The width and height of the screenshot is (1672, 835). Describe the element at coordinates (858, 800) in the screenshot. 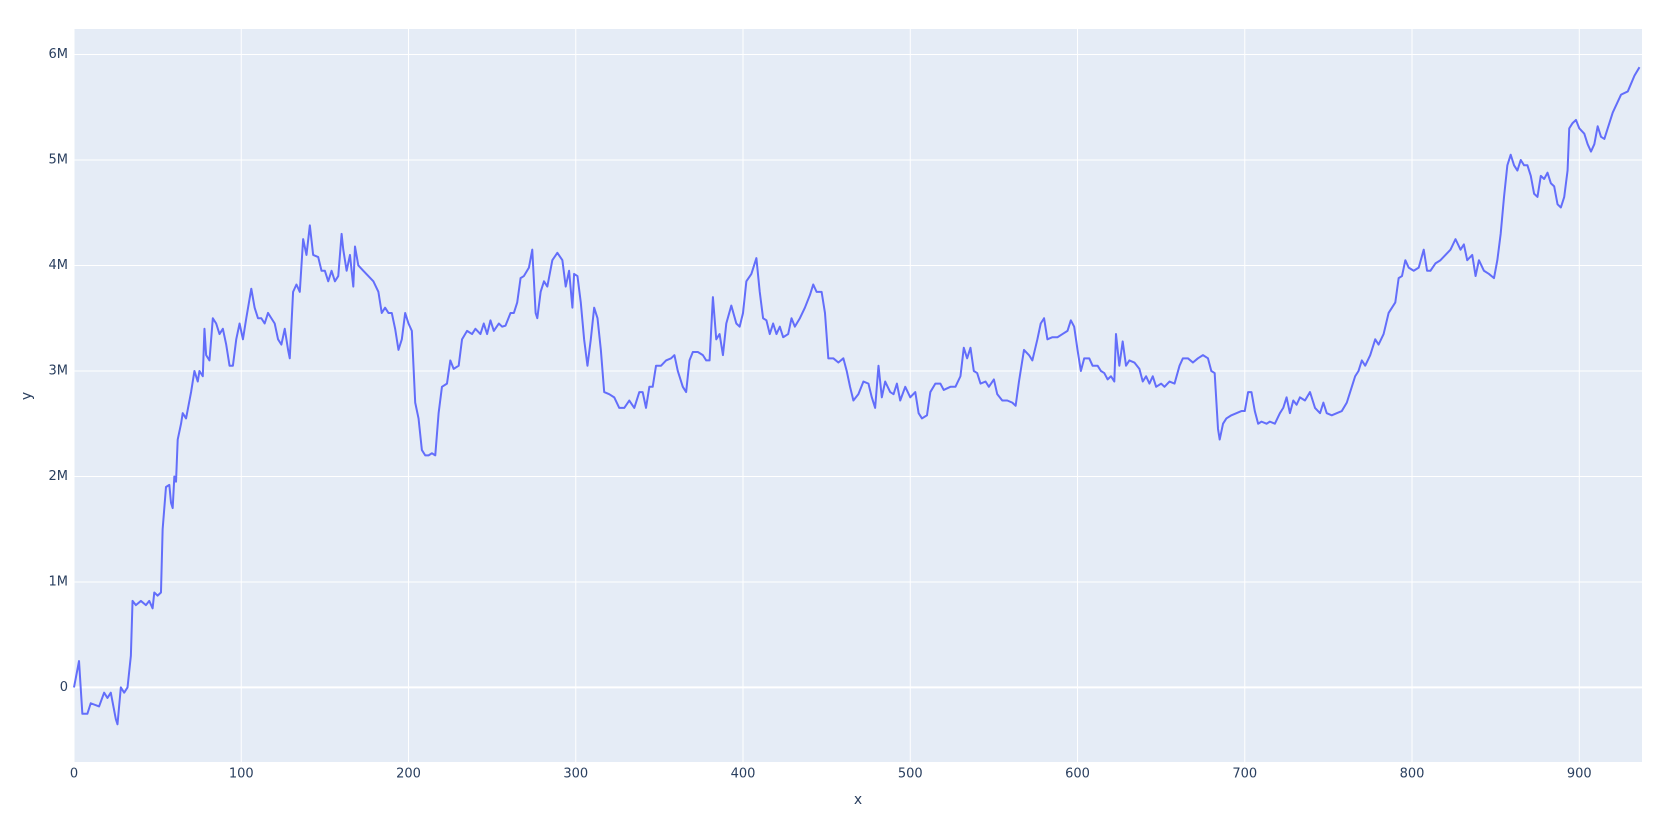

I see `x-axis-title: x` at that location.